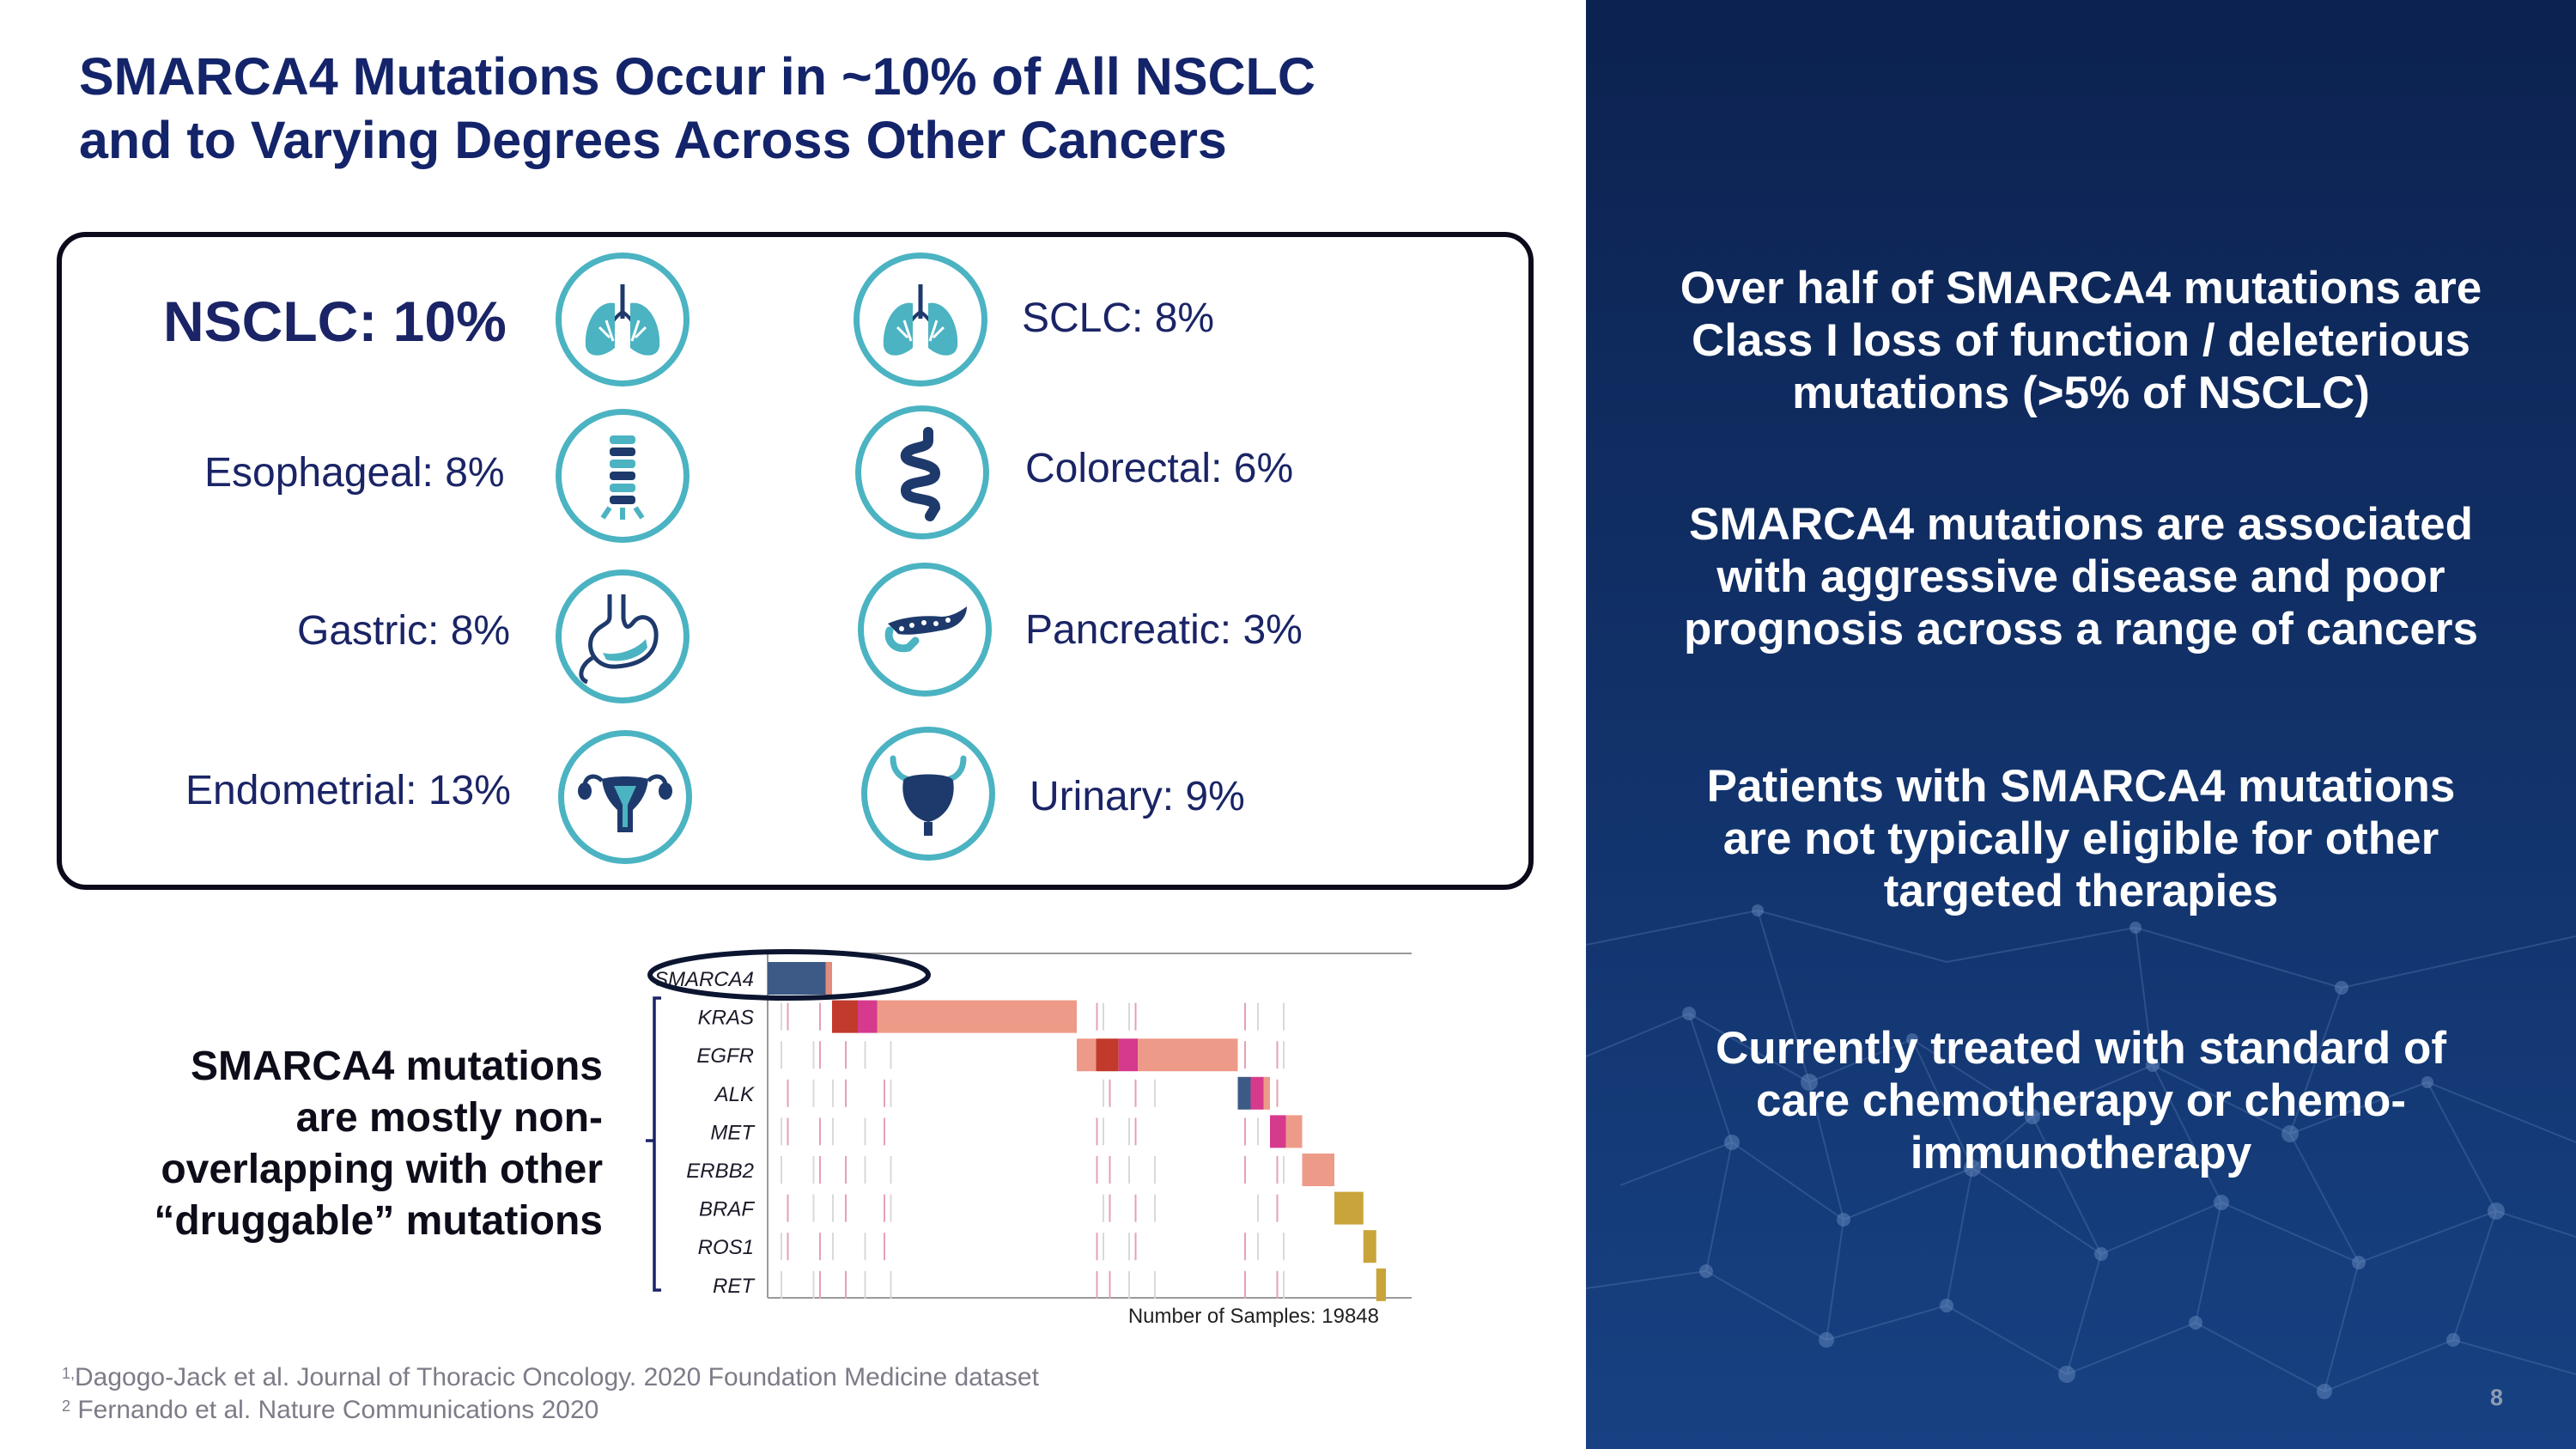 The image size is (2576, 1449). I want to click on gene-label-met: MET, so click(733, 1132).